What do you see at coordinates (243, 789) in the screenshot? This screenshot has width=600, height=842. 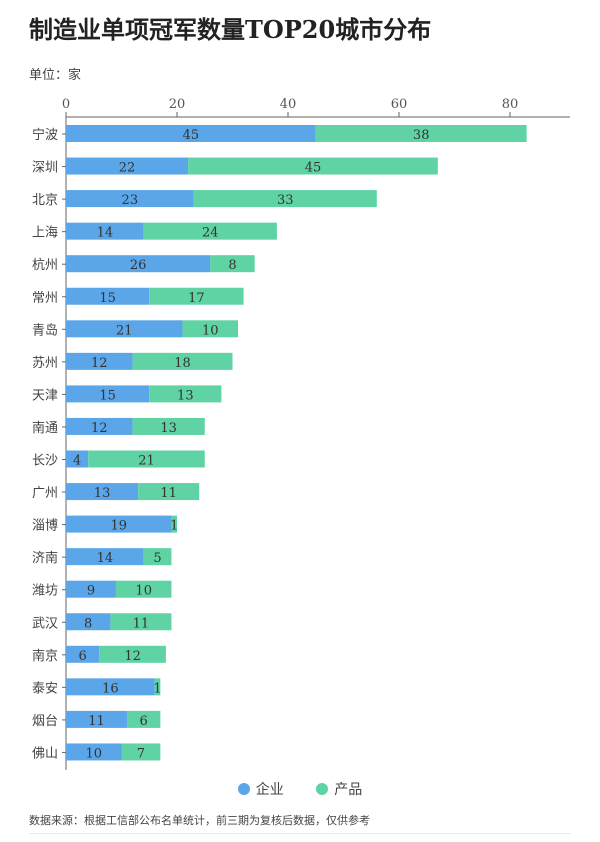 I see `legend-dot` at bounding box center [243, 789].